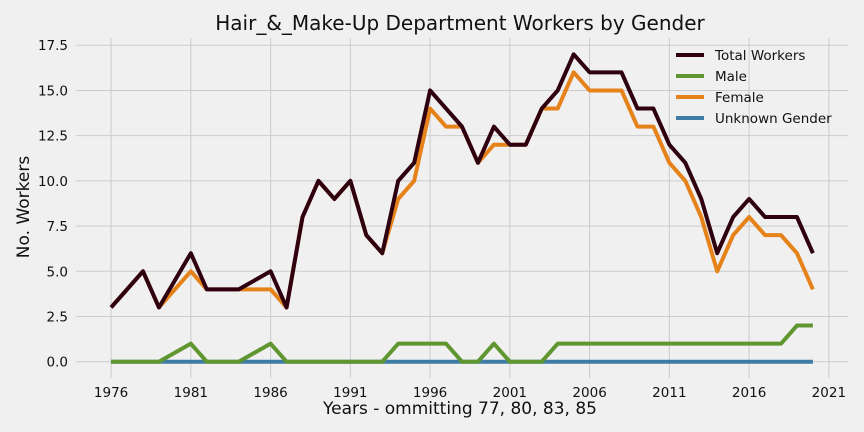 The width and height of the screenshot is (864, 432). Describe the element at coordinates (589, 393) in the screenshot. I see `x-tick-label: 2006` at that location.